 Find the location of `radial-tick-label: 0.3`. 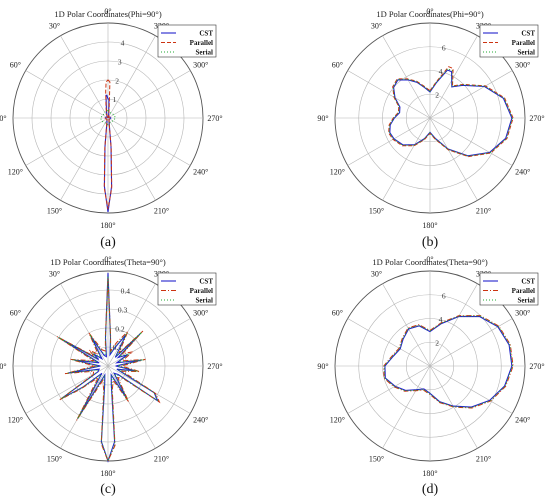

radial-tick-label: 0.3 is located at coordinates (123, 310).